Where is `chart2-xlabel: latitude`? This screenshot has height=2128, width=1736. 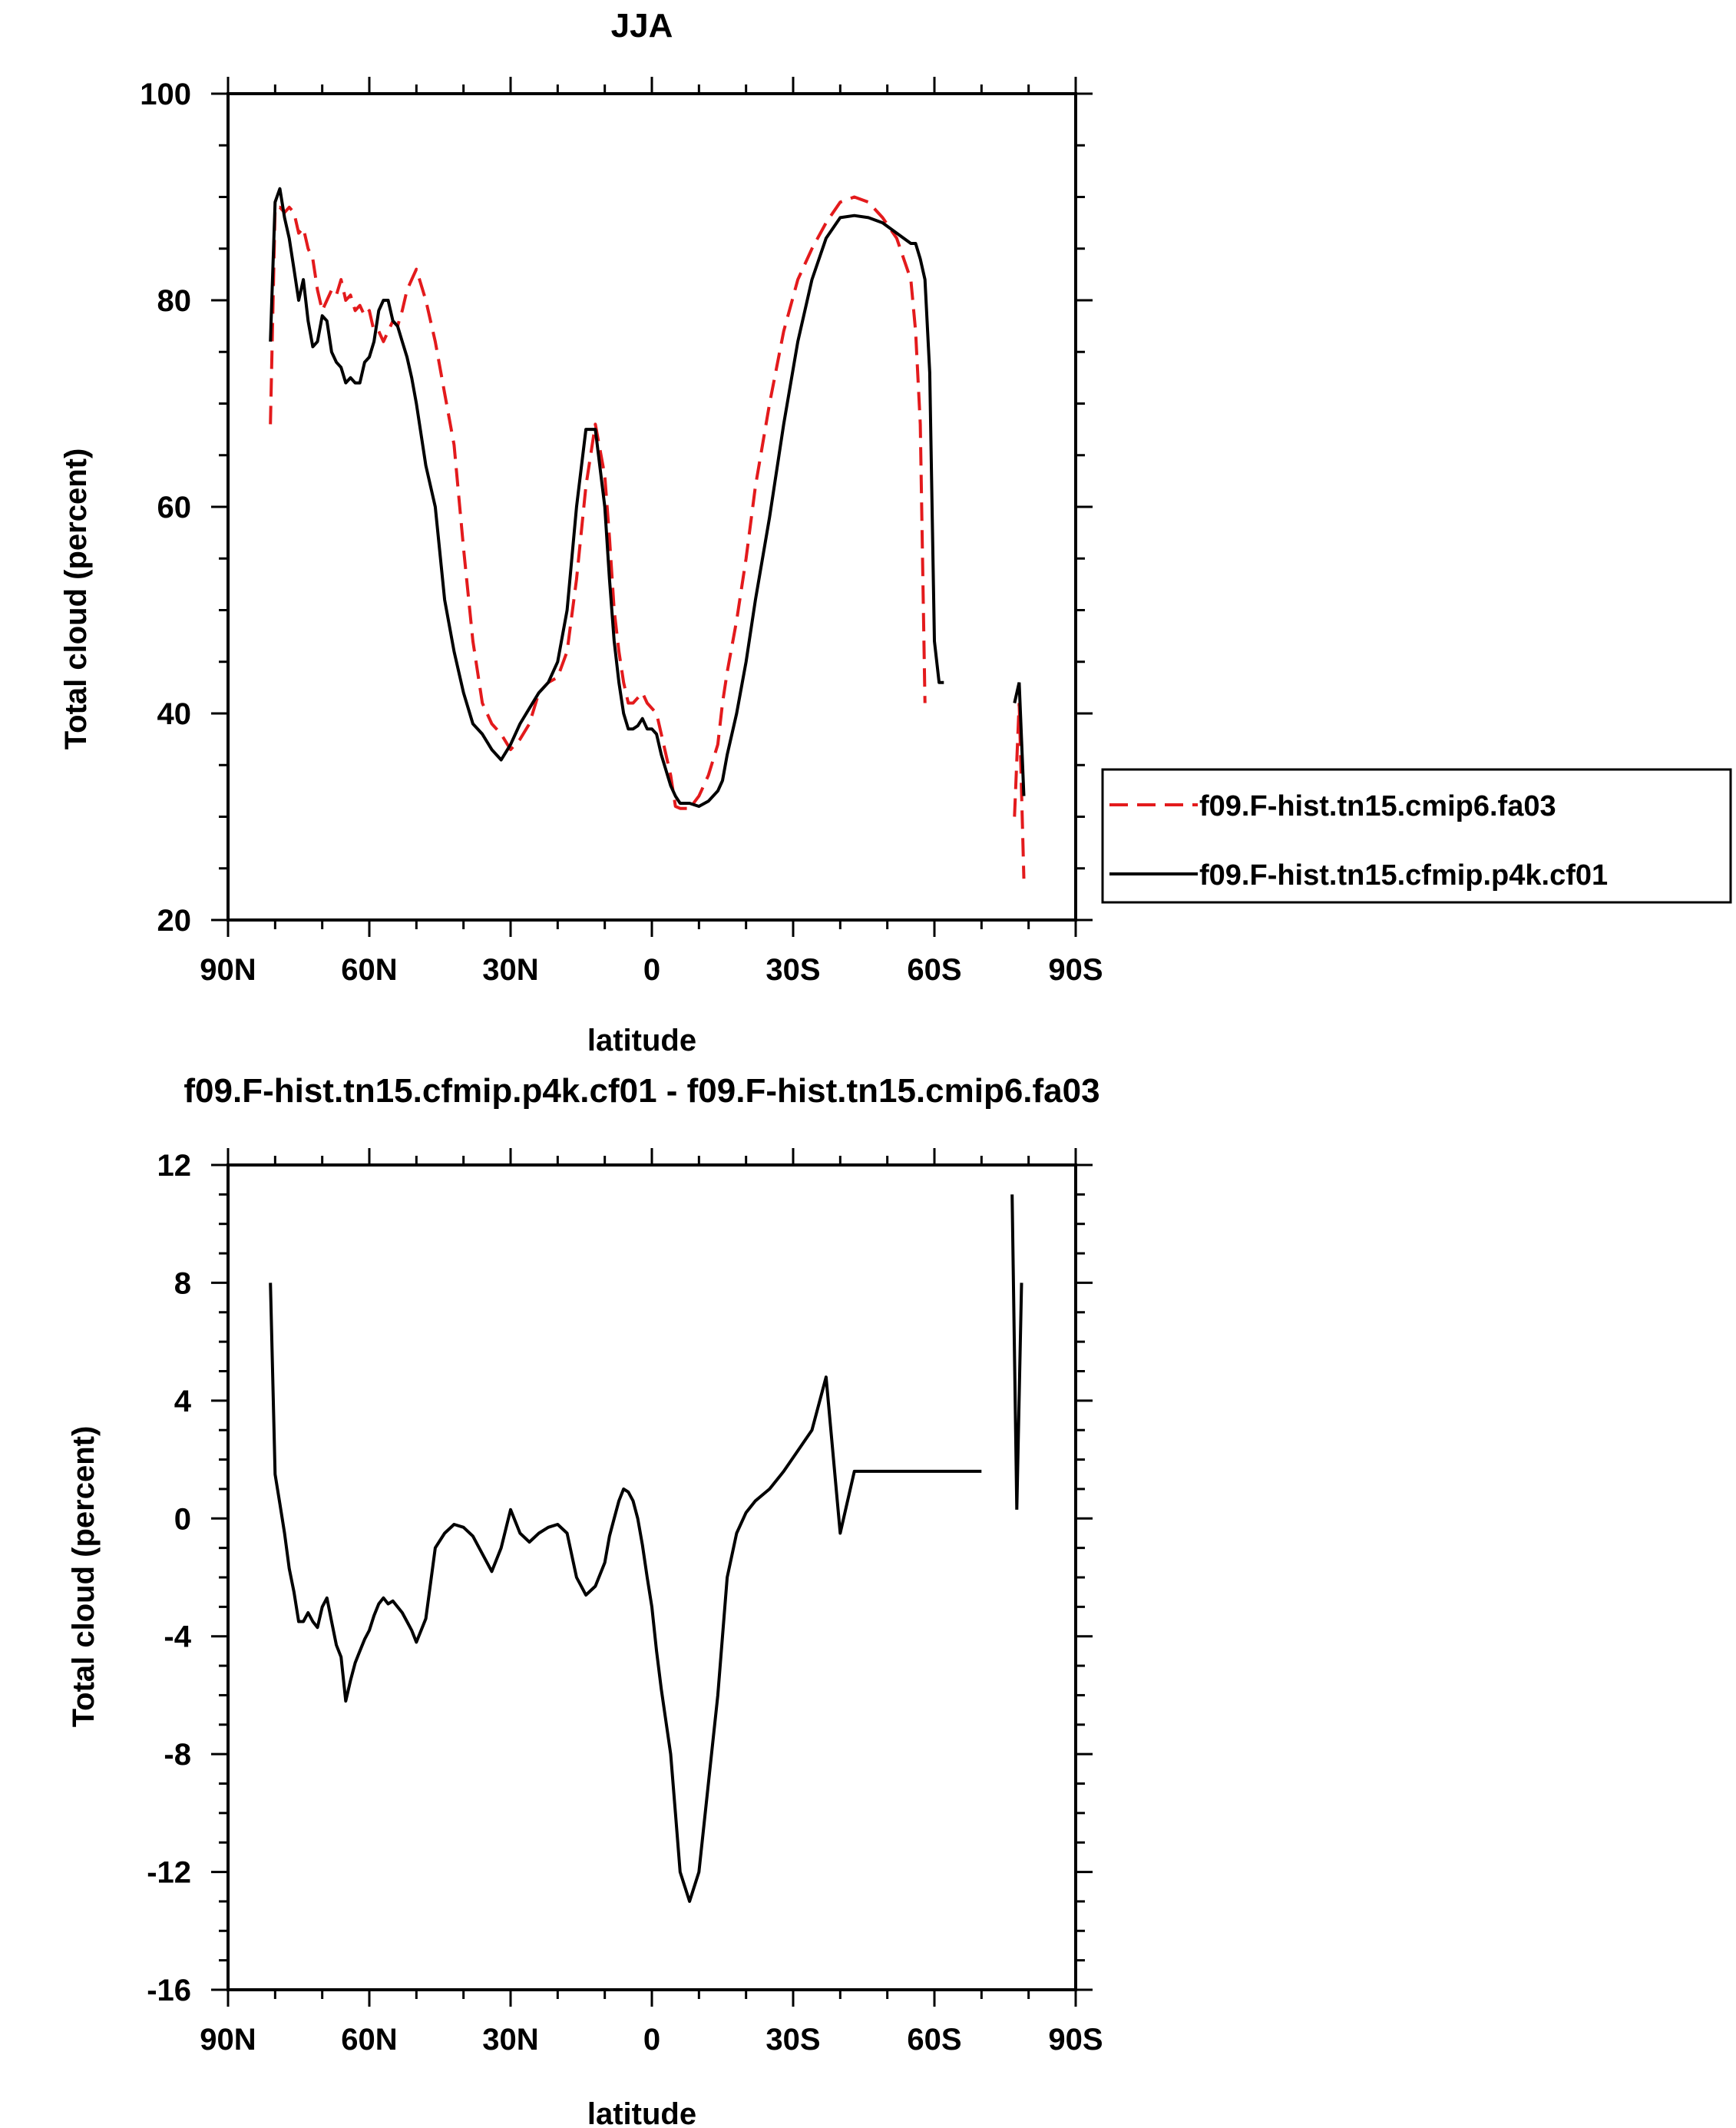
chart2-xlabel: latitude is located at coordinates (641, 2112).